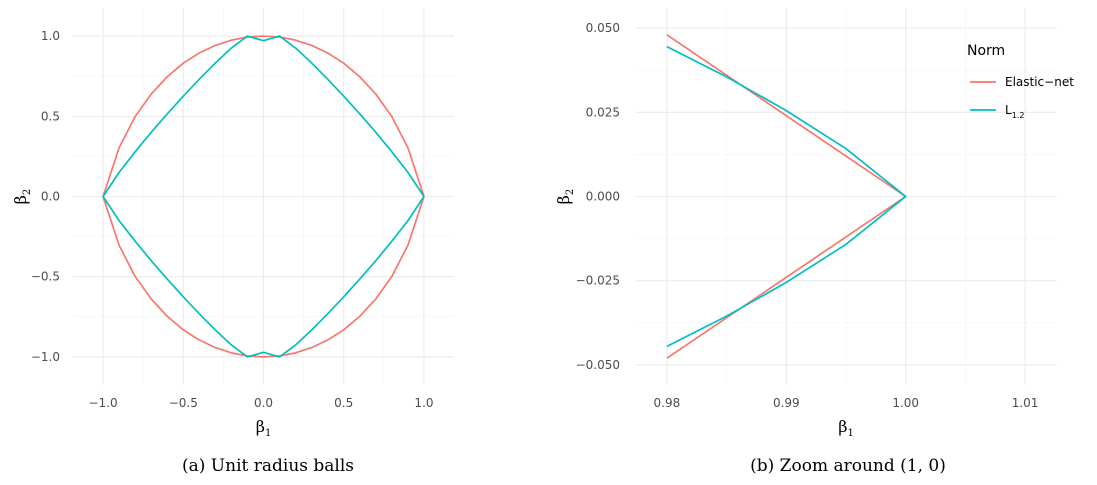  Describe the element at coordinates (905, 403) in the screenshot. I see `x-tick-label: 1.00` at that location.